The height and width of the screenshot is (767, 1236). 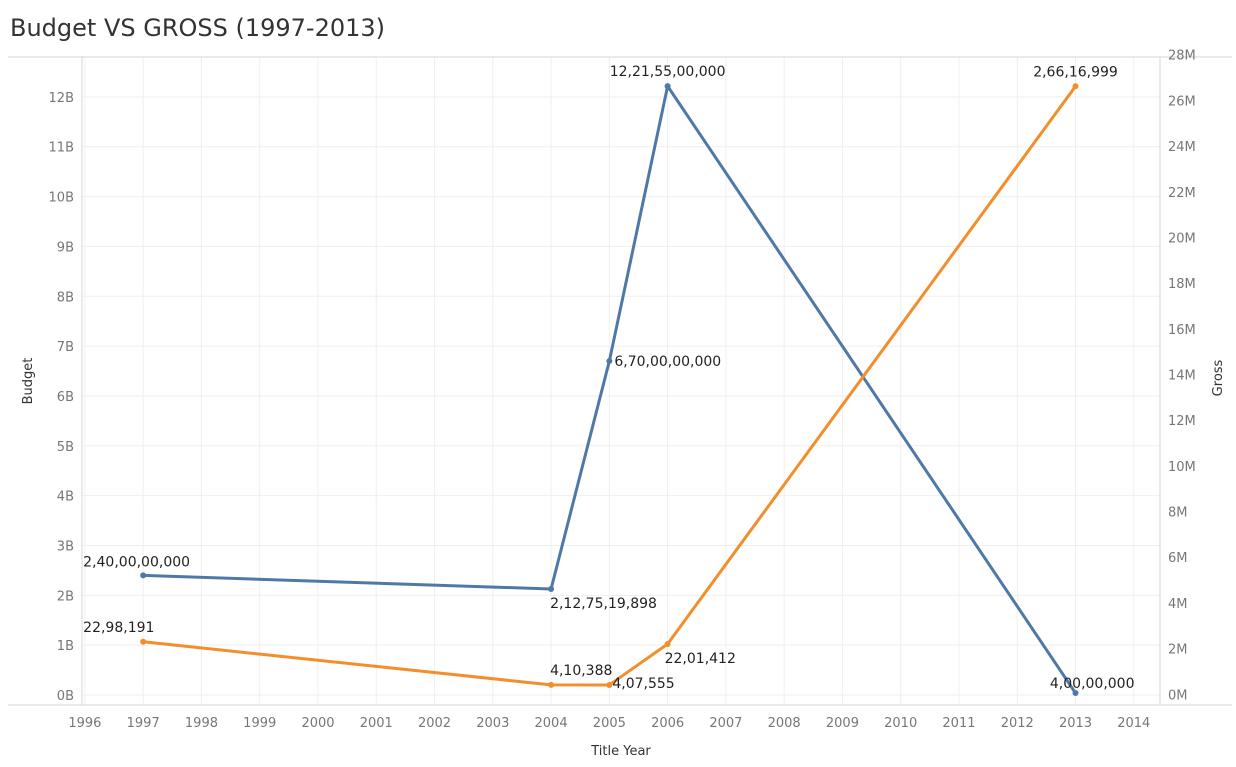 I want to click on y-left-tick-label: 2B, so click(x=65, y=596).